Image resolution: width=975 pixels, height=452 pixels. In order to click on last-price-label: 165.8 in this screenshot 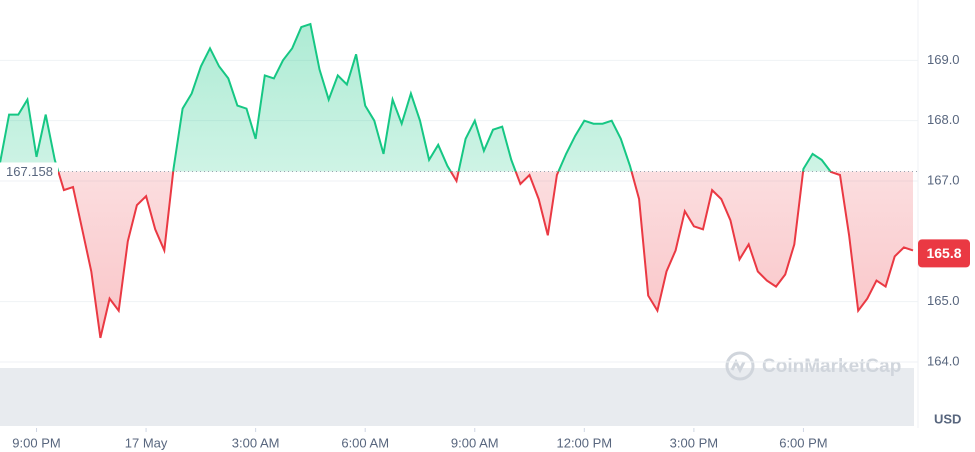, I will do `click(943, 253)`.